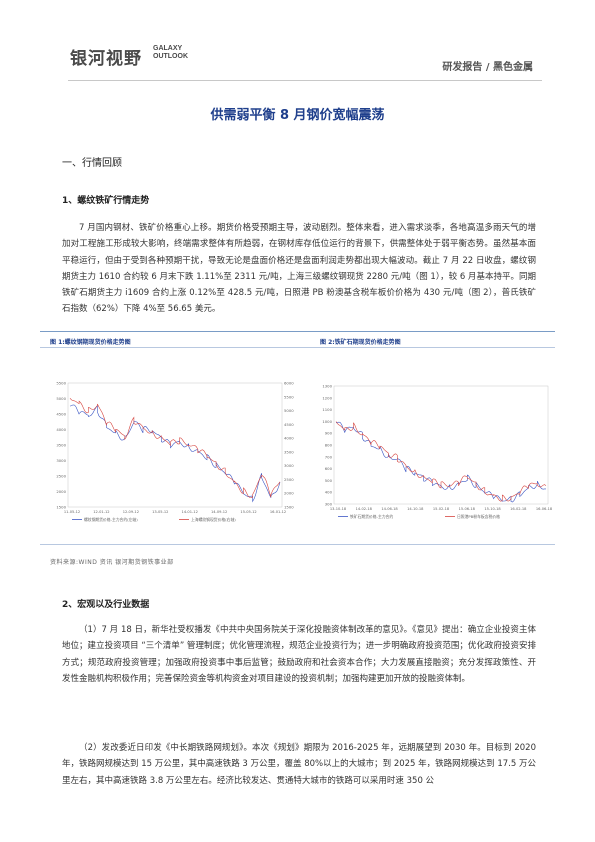  What do you see at coordinates (289, 451) in the screenshot?
I see `y-right-tick-label: 3500` at bounding box center [289, 451].